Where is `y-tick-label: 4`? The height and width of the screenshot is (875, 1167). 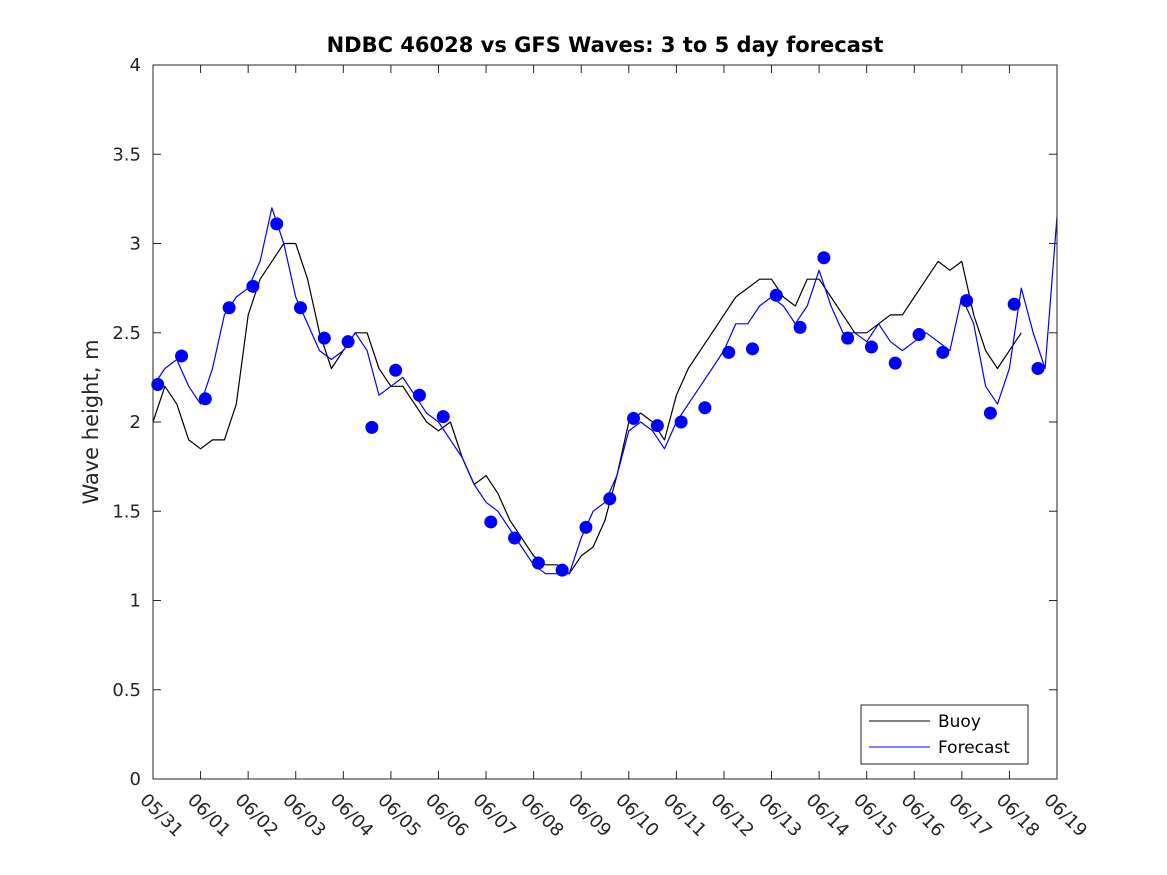
y-tick-label: 4 is located at coordinates (135, 65).